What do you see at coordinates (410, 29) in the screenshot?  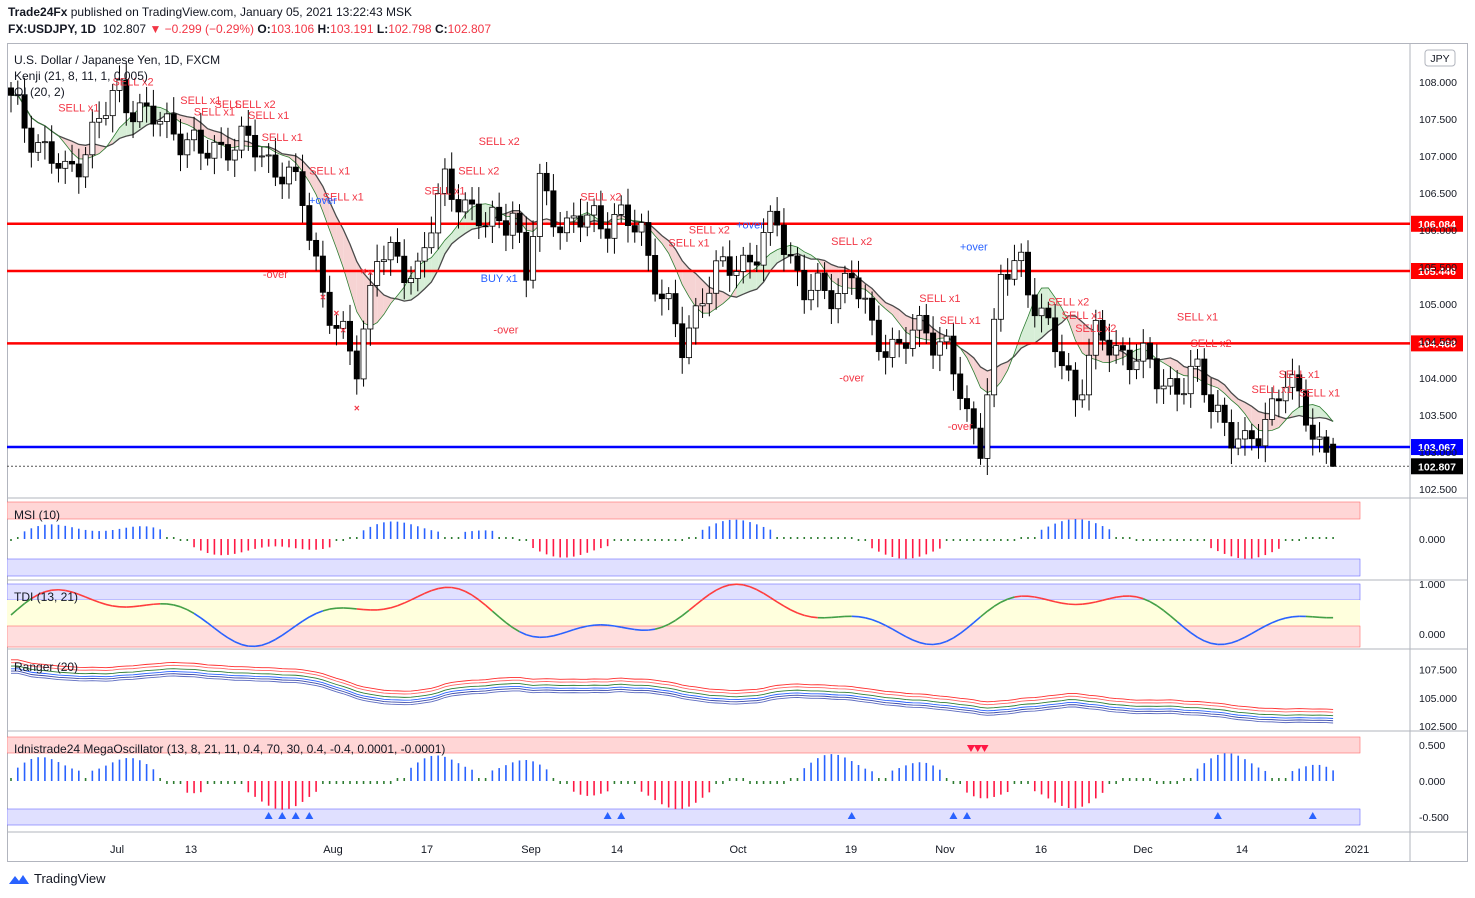 I see `low-value: 102.798` at bounding box center [410, 29].